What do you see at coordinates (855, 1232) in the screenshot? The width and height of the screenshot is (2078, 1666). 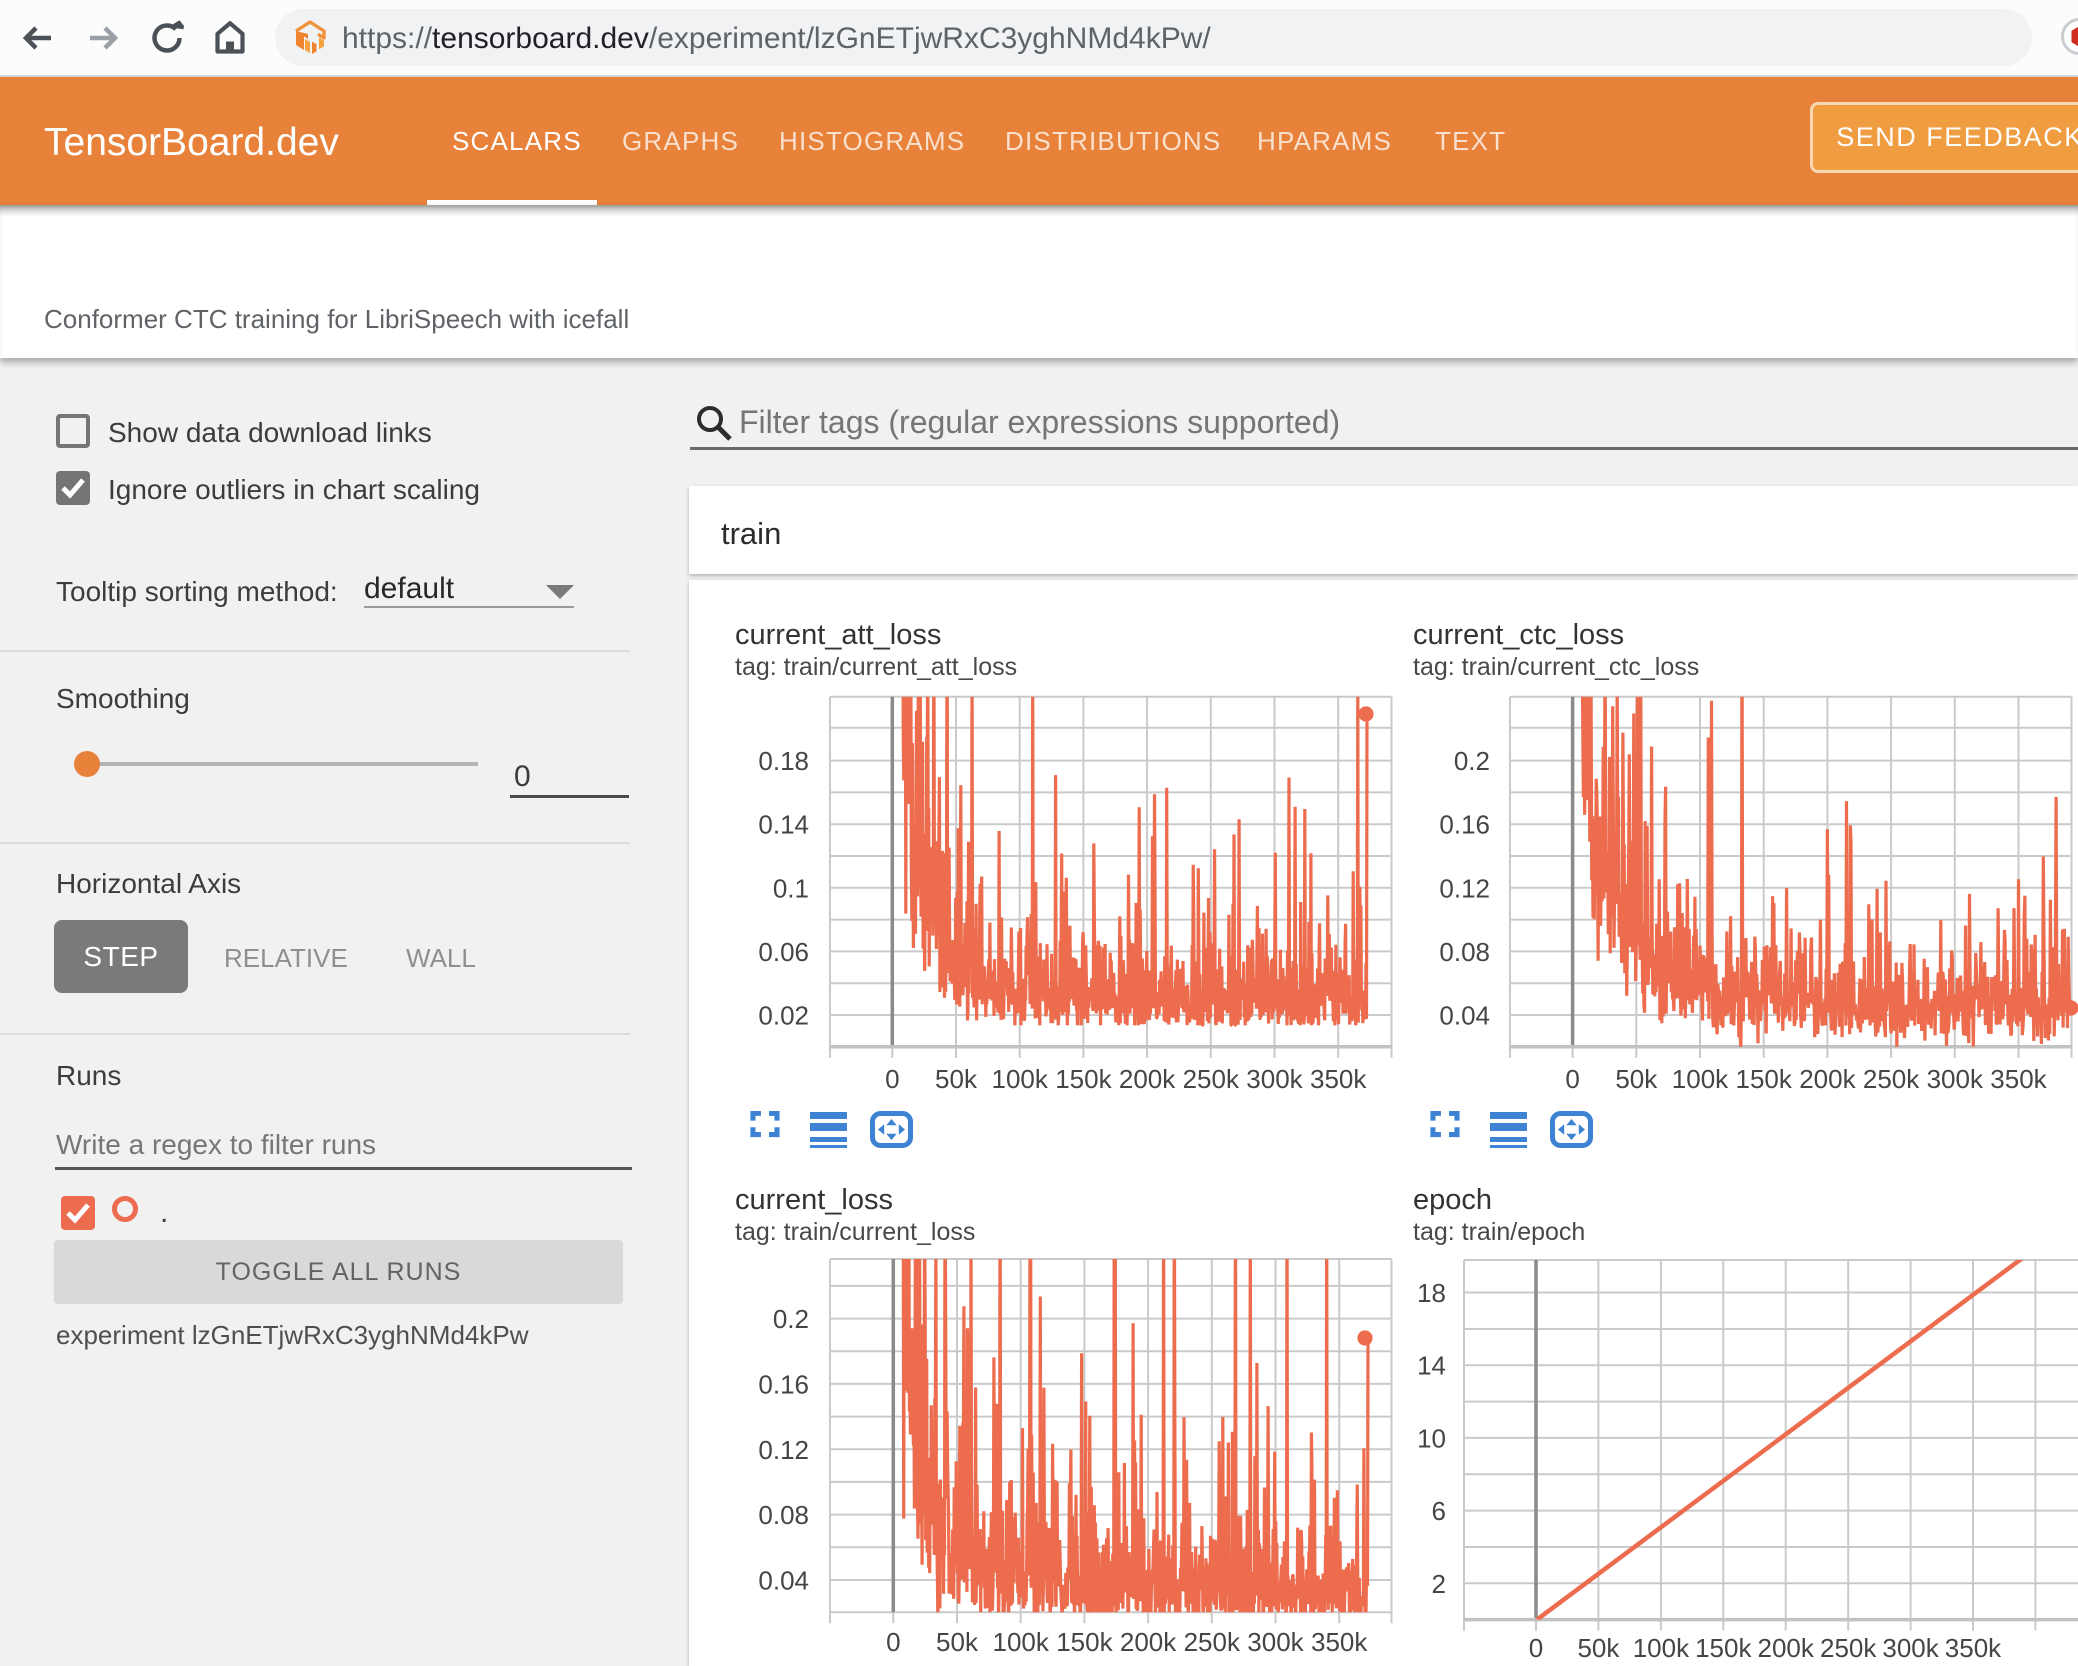 I see `svg-text: tag: train/current_loss` at bounding box center [855, 1232].